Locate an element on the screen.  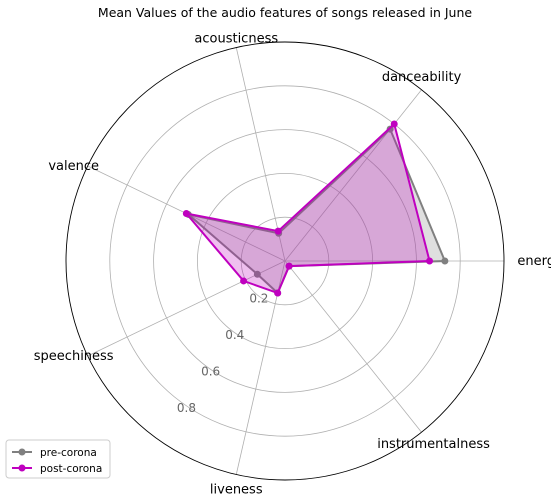
spoke-liveness is located at coordinates (260, 367).